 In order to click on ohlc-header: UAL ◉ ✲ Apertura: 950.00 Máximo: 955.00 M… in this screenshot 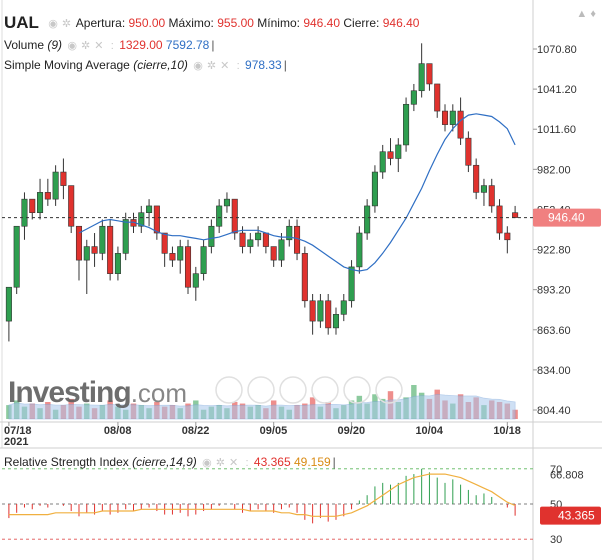, I will do `click(211, 23)`.